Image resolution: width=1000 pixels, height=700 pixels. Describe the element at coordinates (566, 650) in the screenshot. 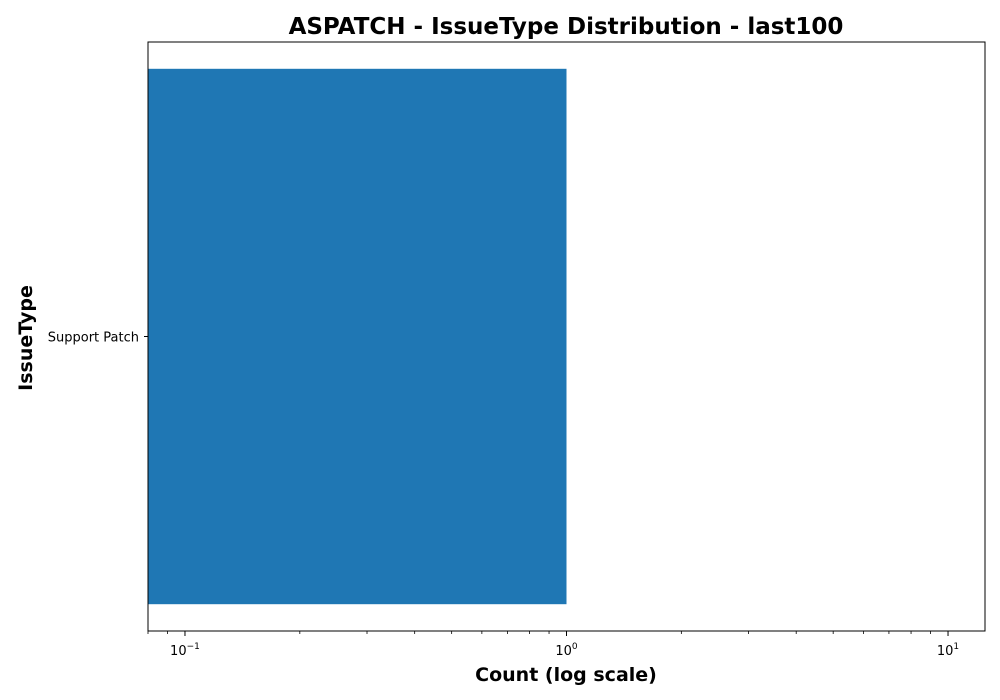

I see `x-tick-label: 10⁰` at that location.